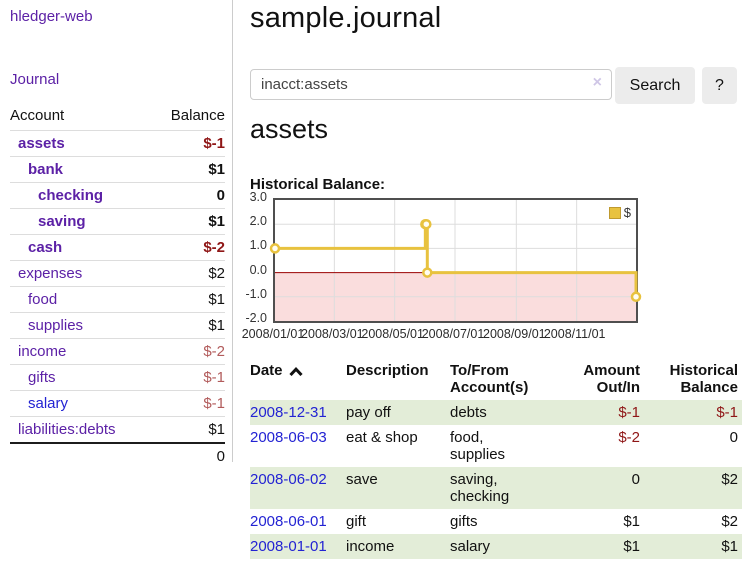 The height and width of the screenshot is (582, 742). Describe the element at coordinates (117, 325) in the screenshot. I see `account-row: supplies $1` at that location.